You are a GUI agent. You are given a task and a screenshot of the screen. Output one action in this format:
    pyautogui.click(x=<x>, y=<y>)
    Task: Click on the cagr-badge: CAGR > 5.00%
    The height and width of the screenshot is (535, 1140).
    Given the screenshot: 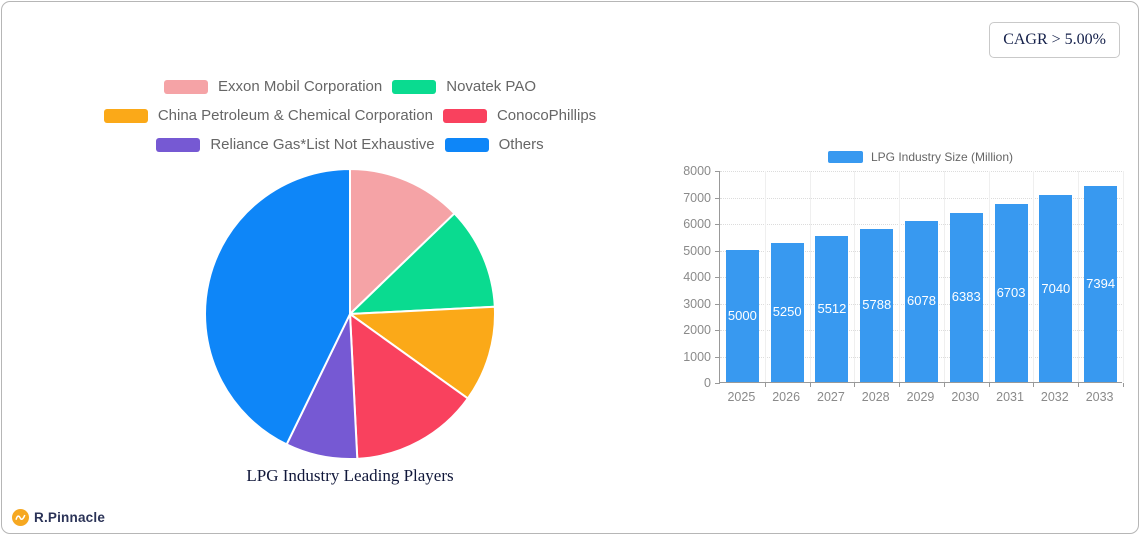 What is the action you would take?
    pyautogui.click(x=1054, y=40)
    